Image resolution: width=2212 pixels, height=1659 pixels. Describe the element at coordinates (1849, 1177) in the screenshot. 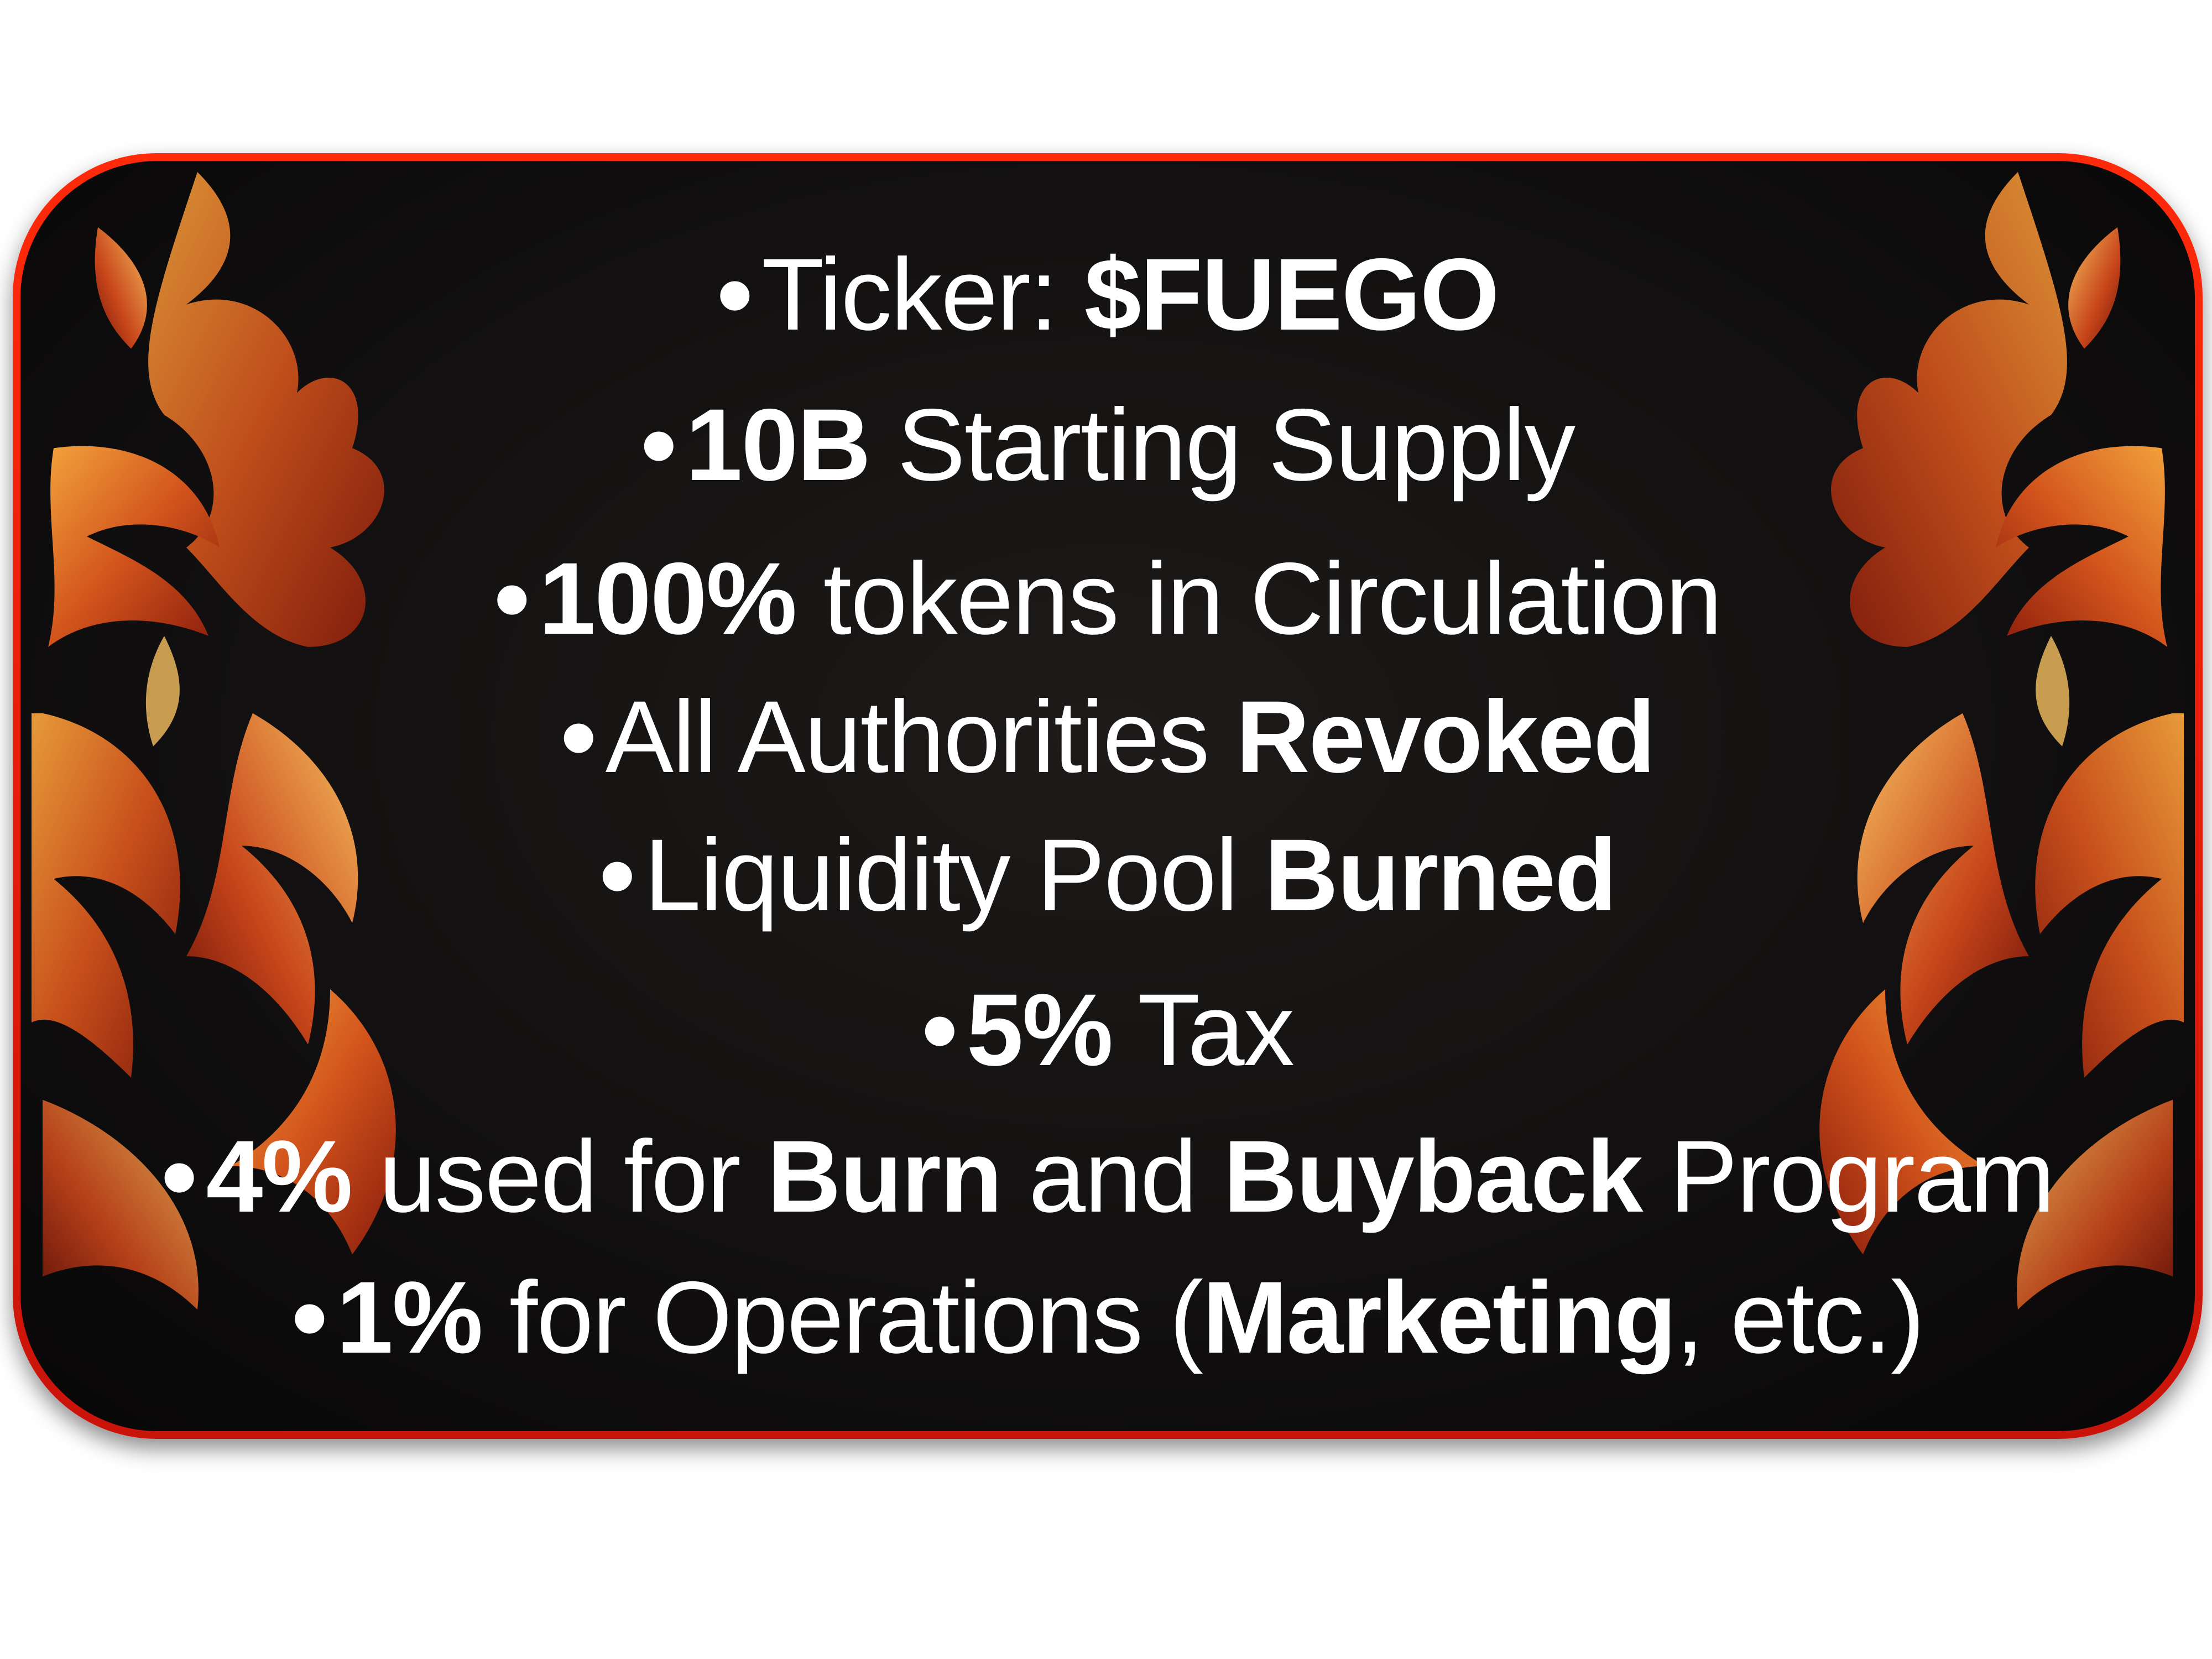

I see `line-text: Program` at that location.